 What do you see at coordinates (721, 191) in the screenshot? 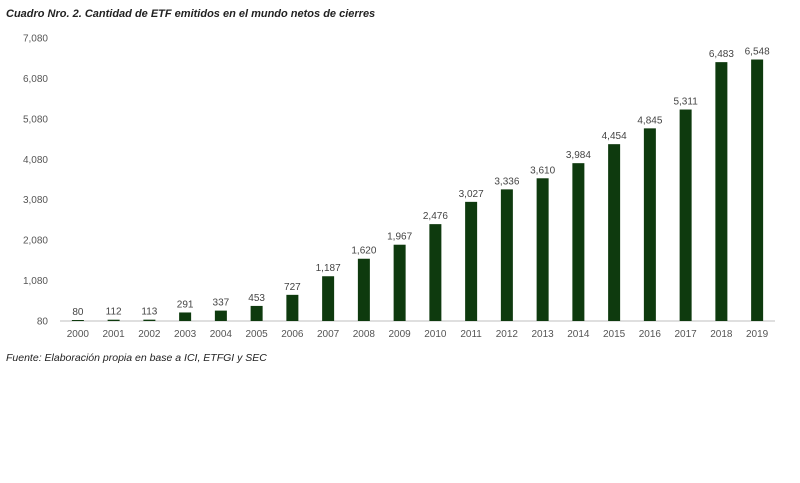
I see `bar-2018` at bounding box center [721, 191].